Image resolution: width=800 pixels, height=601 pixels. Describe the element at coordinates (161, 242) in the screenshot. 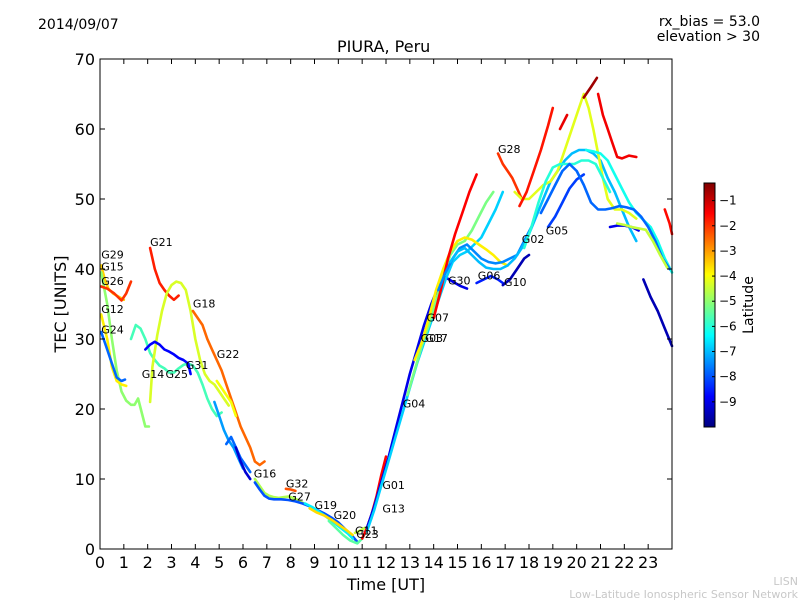

I see `sat-label-g21: G21` at that location.